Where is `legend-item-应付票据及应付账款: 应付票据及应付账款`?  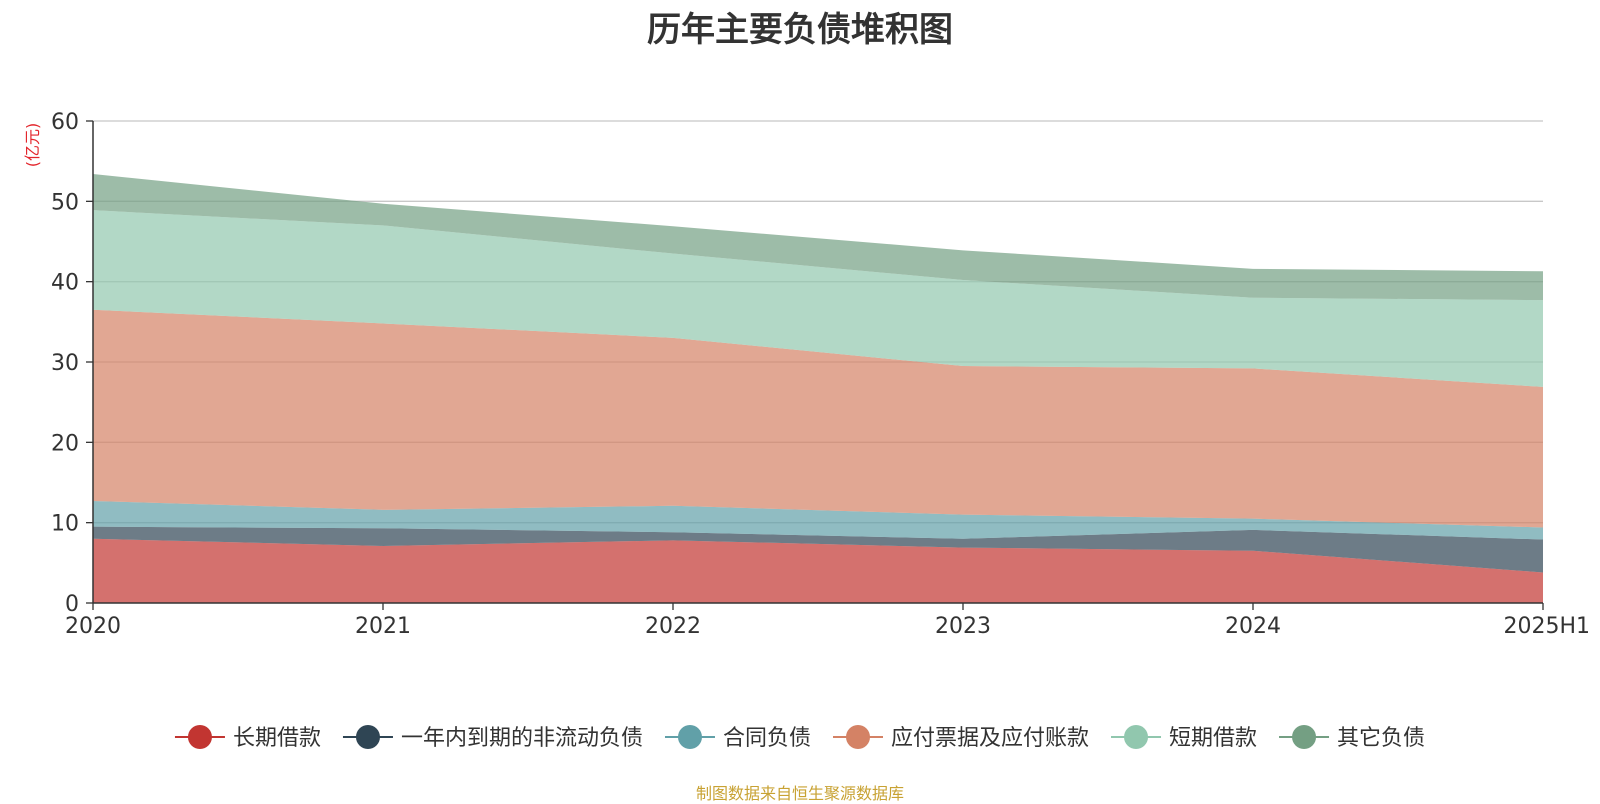 legend-item-应付票据及应付账款: 应付票据及应付账款 is located at coordinates (961, 738).